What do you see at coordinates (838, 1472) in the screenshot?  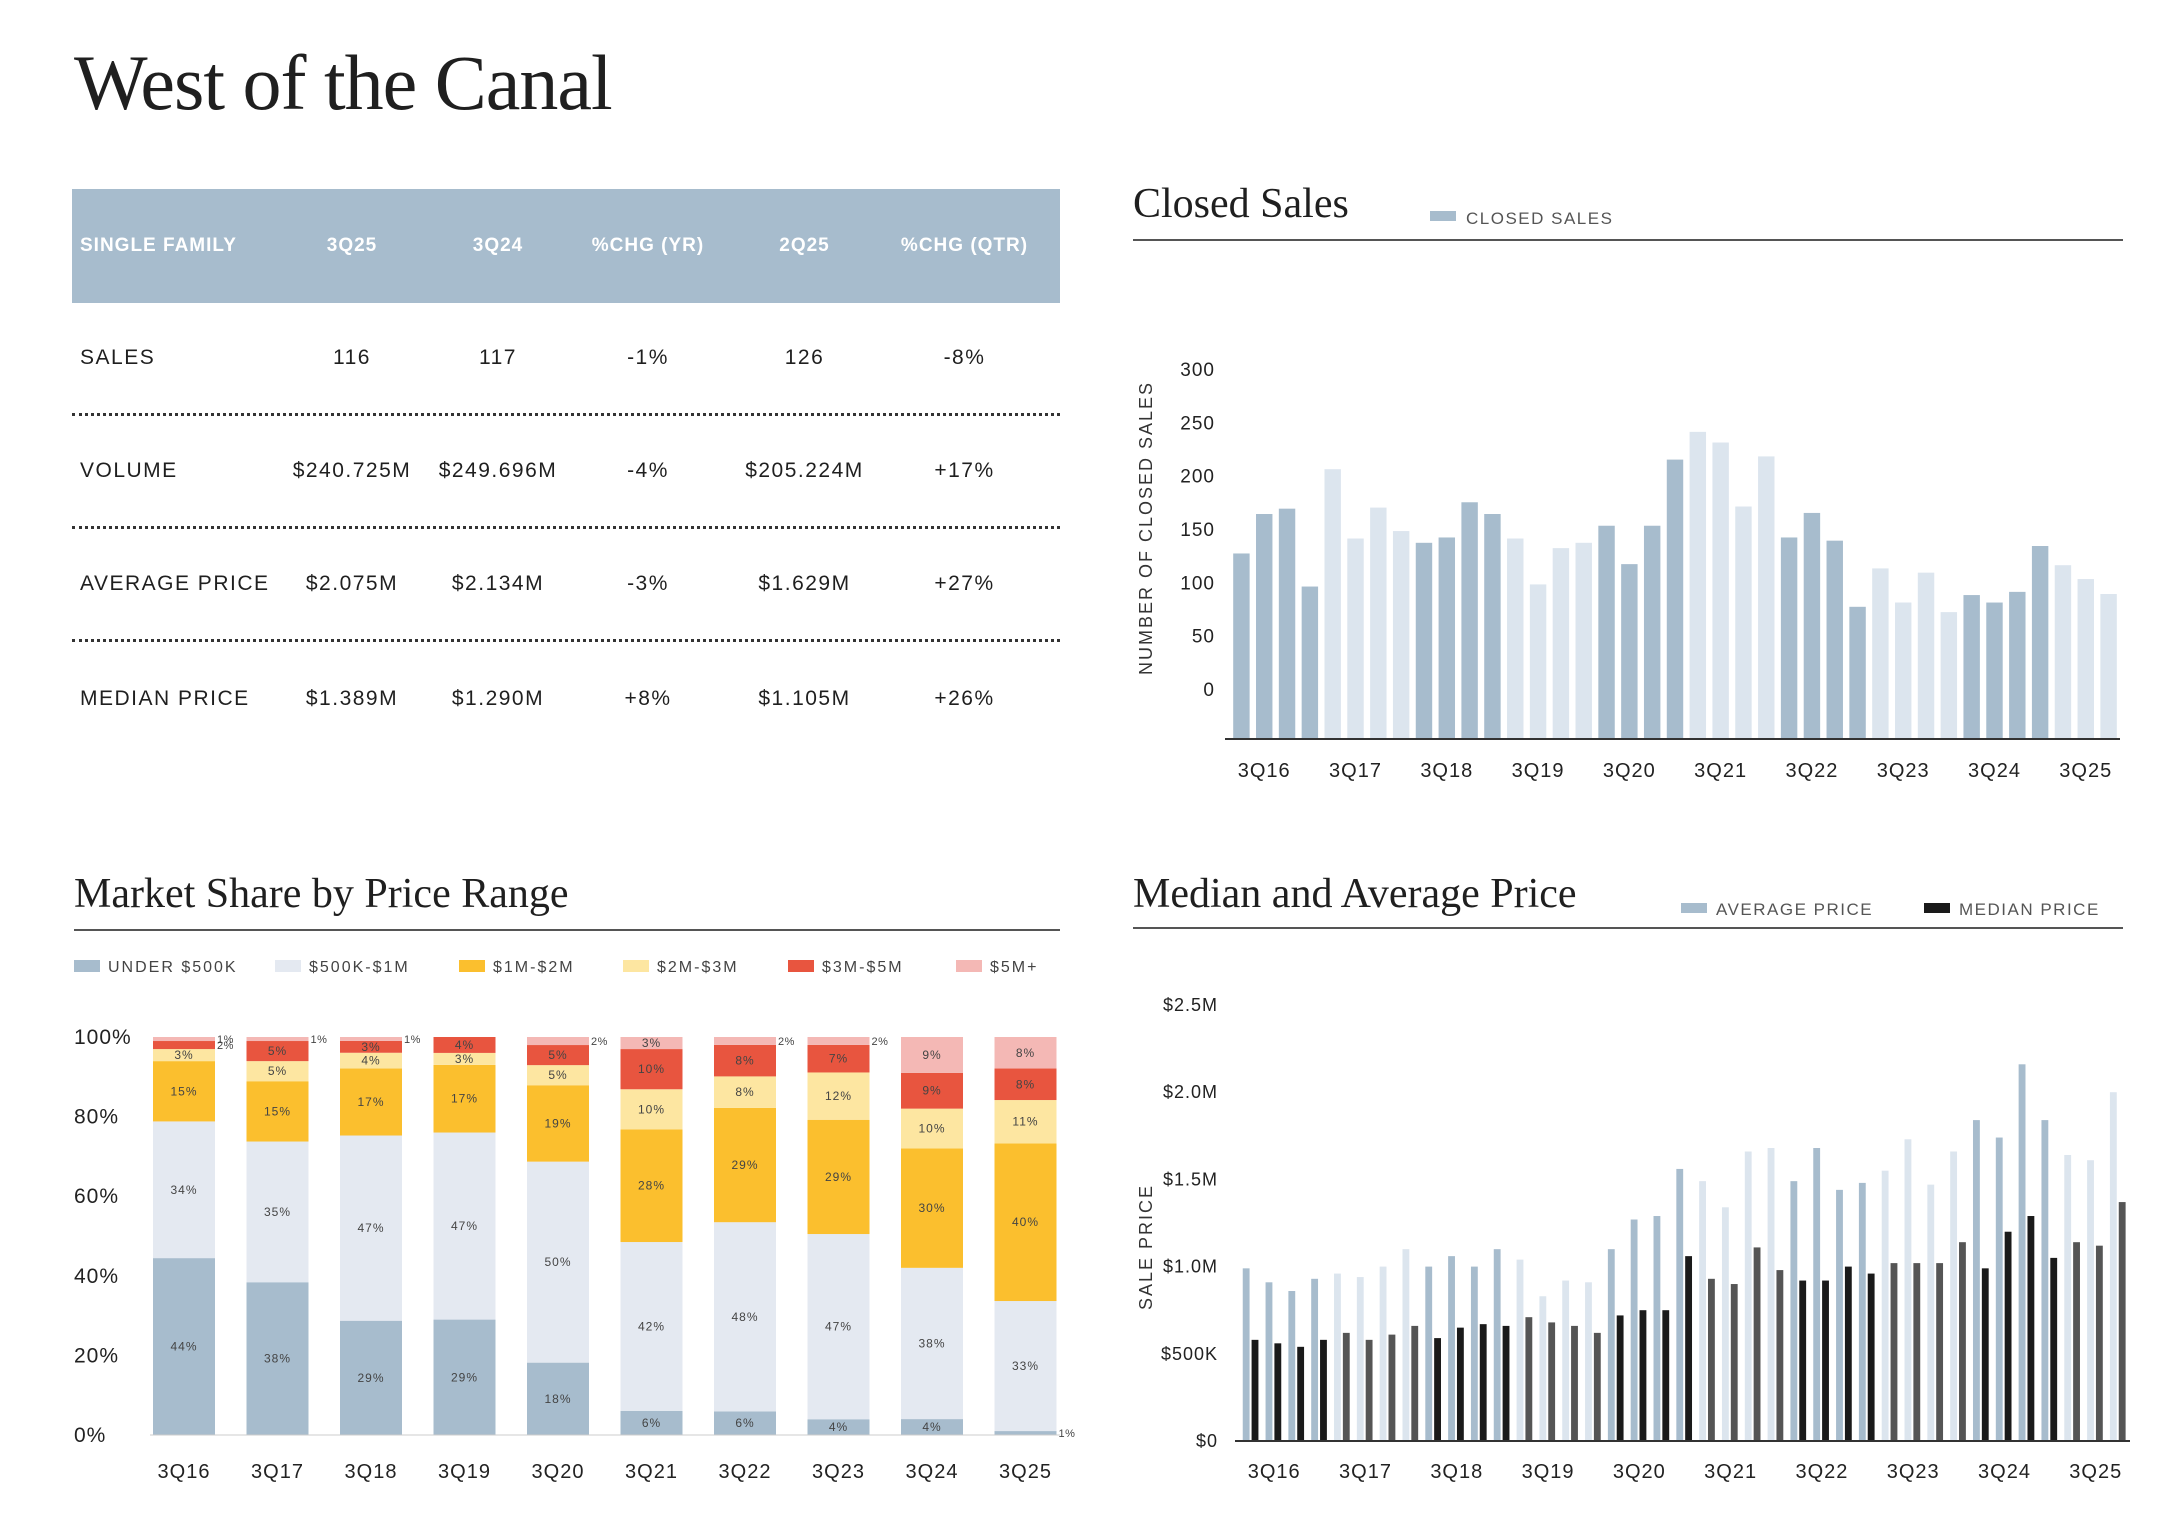 I see `x-tick-label: 3Q23` at bounding box center [838, 1472].